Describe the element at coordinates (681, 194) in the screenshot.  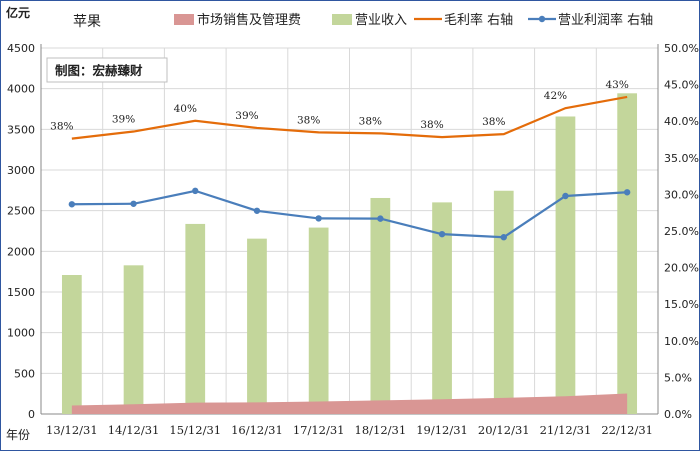
I see `right-tick-label: 30.0%` at that location.